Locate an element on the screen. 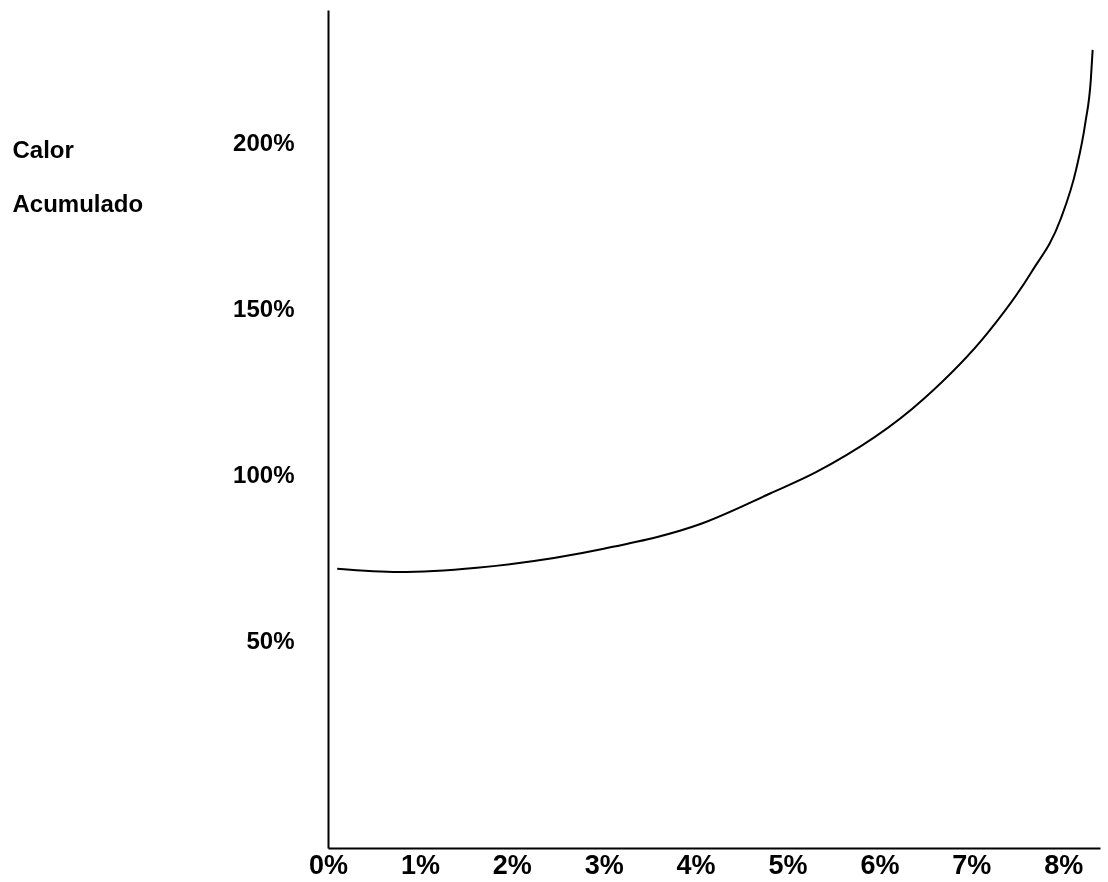 The height and width of the screenshot is (882, 1108). y-axis-title: Calor Acumulado is located at coordinates (78, 176).